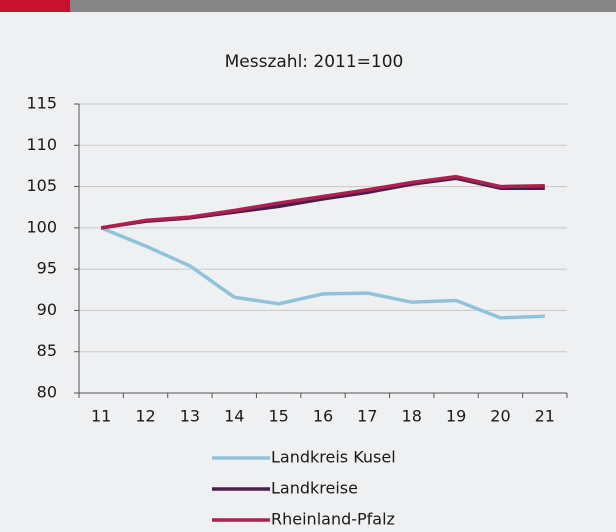 This screenshot has height=532, width=616. I want to click on y-tick-label: 80, so click(47, 392).